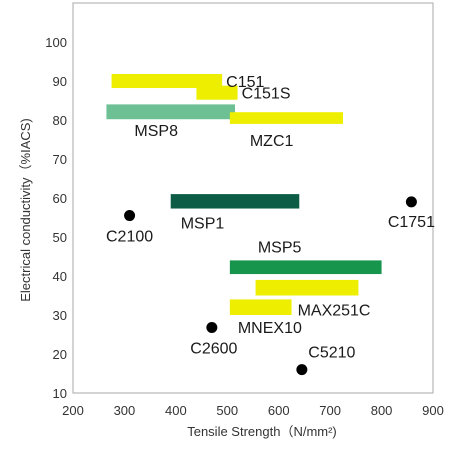  What do you see at coordinates (280, 247) in the screenshot?
I see `range-label-msp5: MSP5` at bounding box center [280, 247].